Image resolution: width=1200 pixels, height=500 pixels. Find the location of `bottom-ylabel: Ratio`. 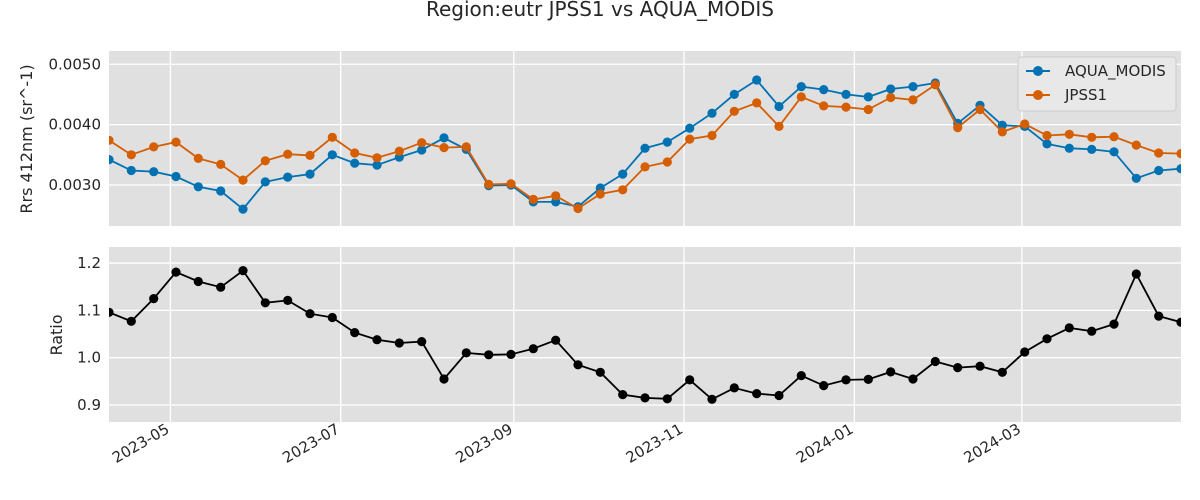

bottom-ylabel: Ratio is located at coordinates (56, 334).